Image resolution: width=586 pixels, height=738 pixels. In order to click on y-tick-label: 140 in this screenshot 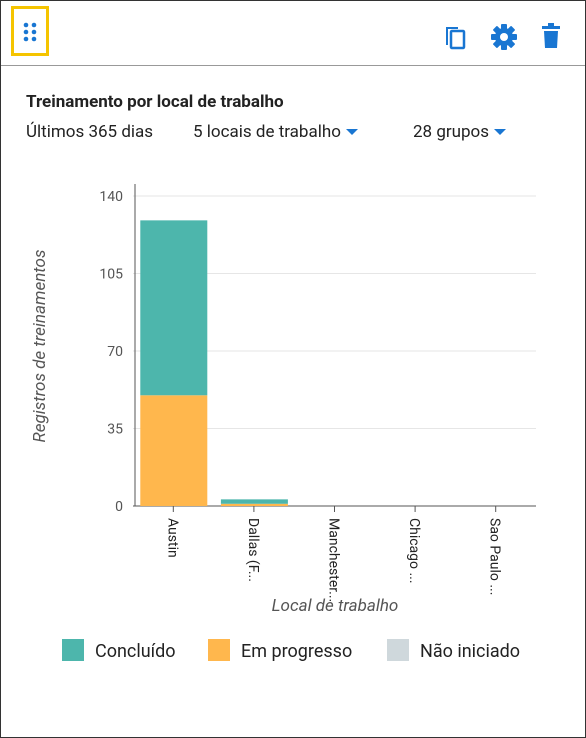, I will do `click(111, 197)`.